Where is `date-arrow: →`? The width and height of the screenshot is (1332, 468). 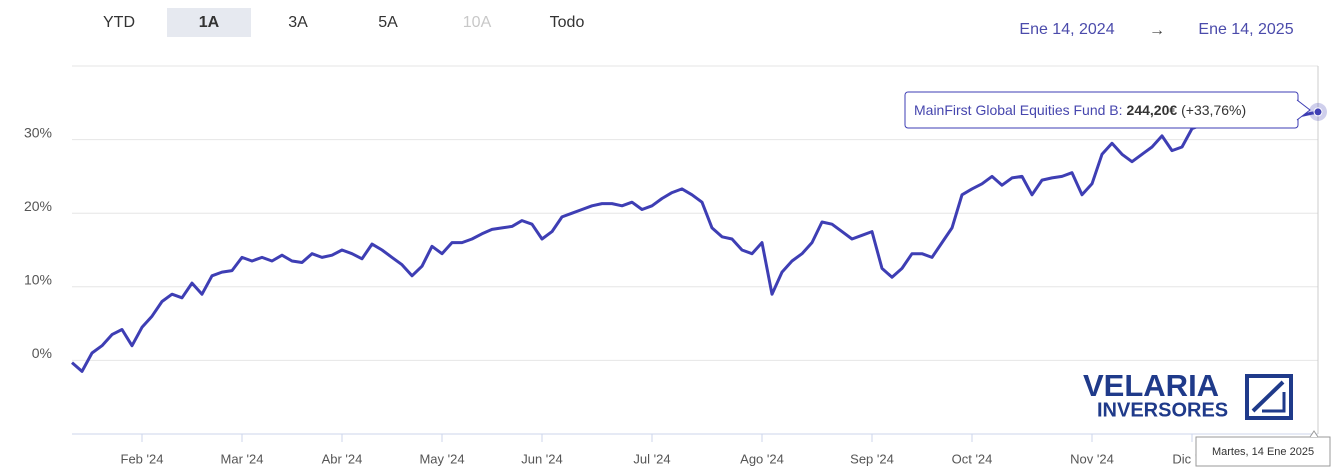
date-arrow: → is located at coordinates (1157, 30).